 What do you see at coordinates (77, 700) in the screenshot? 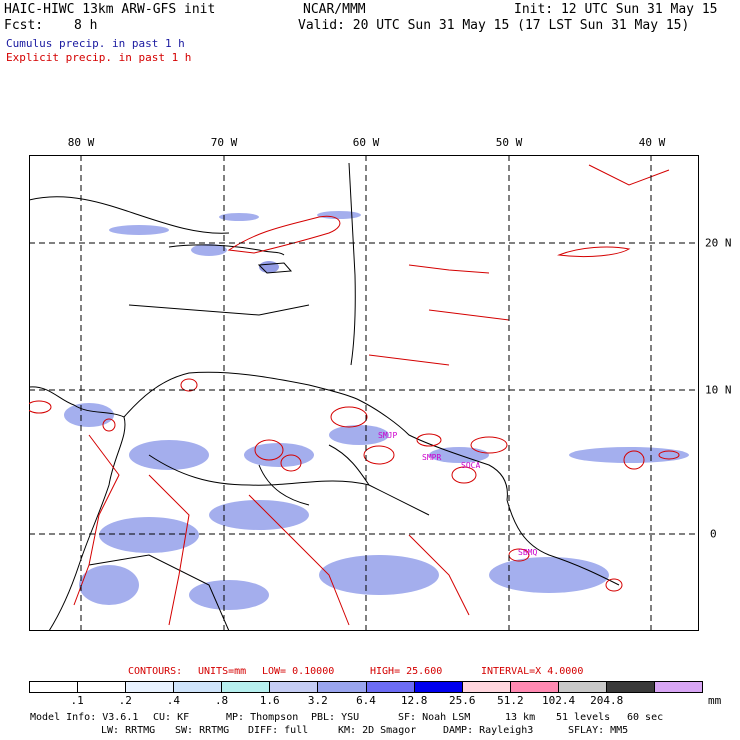
I see `colorbar-tick-label: .1` at bounding box center [77, 700].